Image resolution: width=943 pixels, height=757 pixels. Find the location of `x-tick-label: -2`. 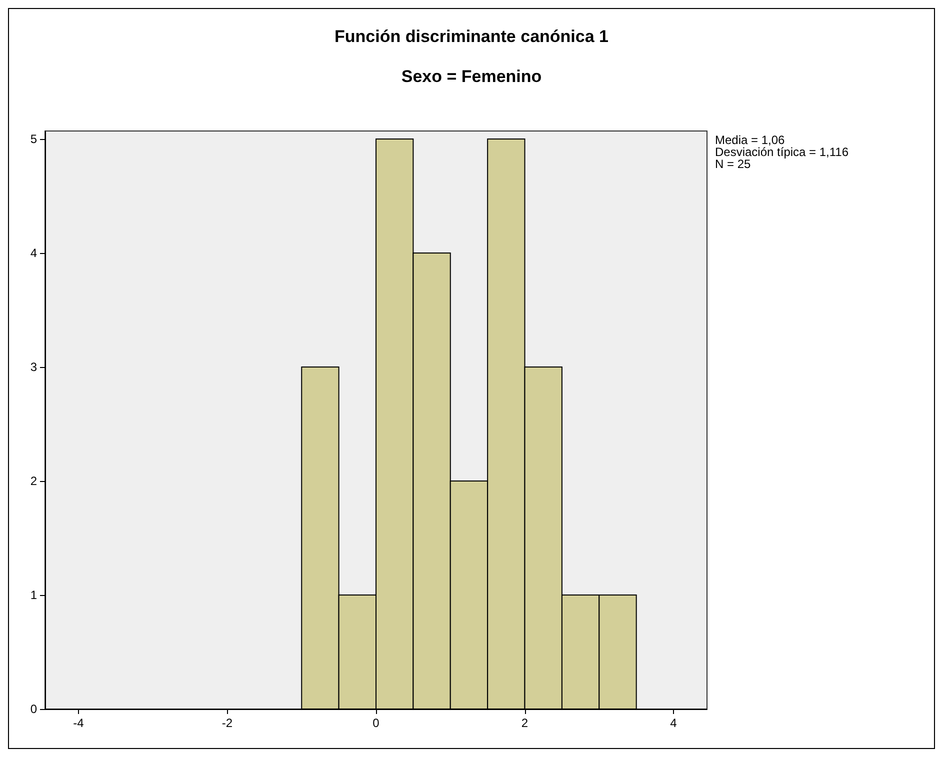

x-tick-label: -2 is located at coordinates (227, 723).